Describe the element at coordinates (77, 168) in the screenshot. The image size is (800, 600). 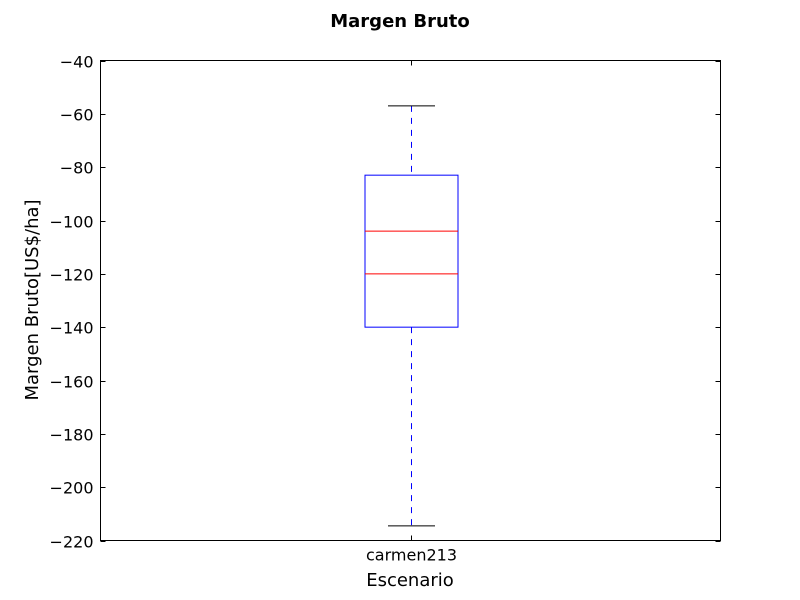
I see `y-tick-label: −80` at that location.